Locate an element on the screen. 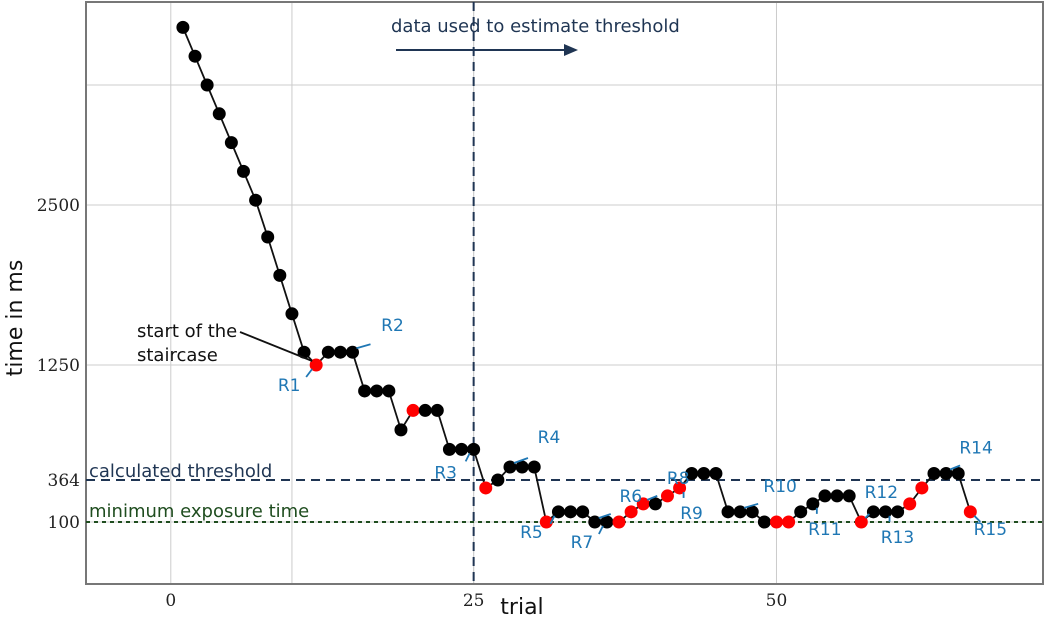 Image resolution: width=1052 pixels, height=621 pixels. x-axis-title: trial is located at coordinates (521, 607).